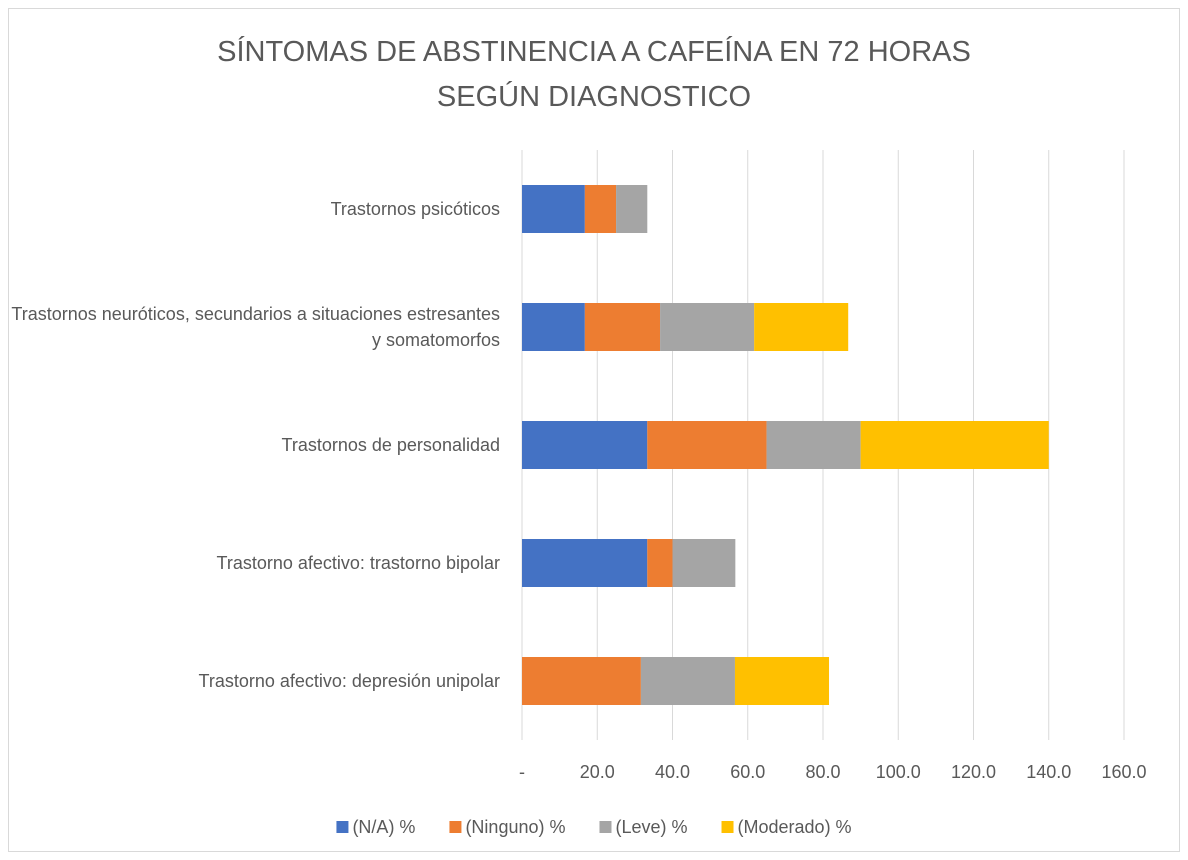 This screenshot has height=860, width=1188. I want to click on legend-label: (Leve) %, so click(651, 827).